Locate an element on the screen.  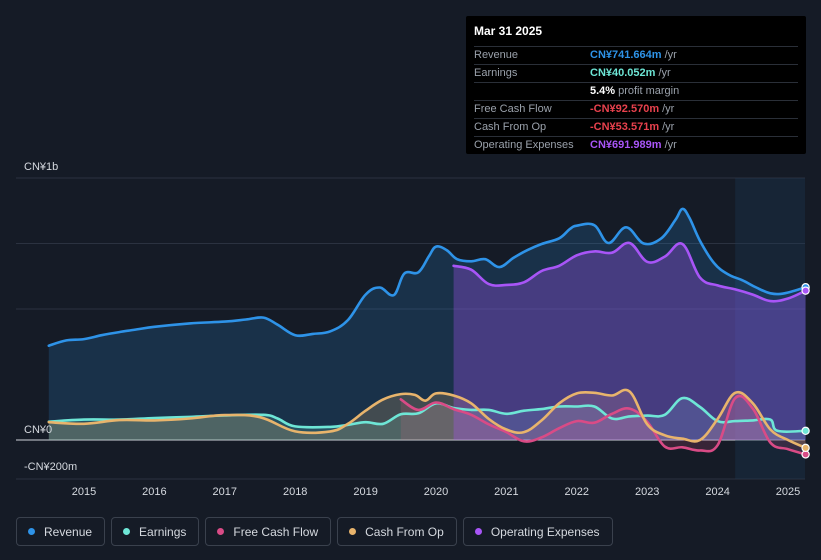
x-tick-label: 2016 is located at coordinates (154, 492).